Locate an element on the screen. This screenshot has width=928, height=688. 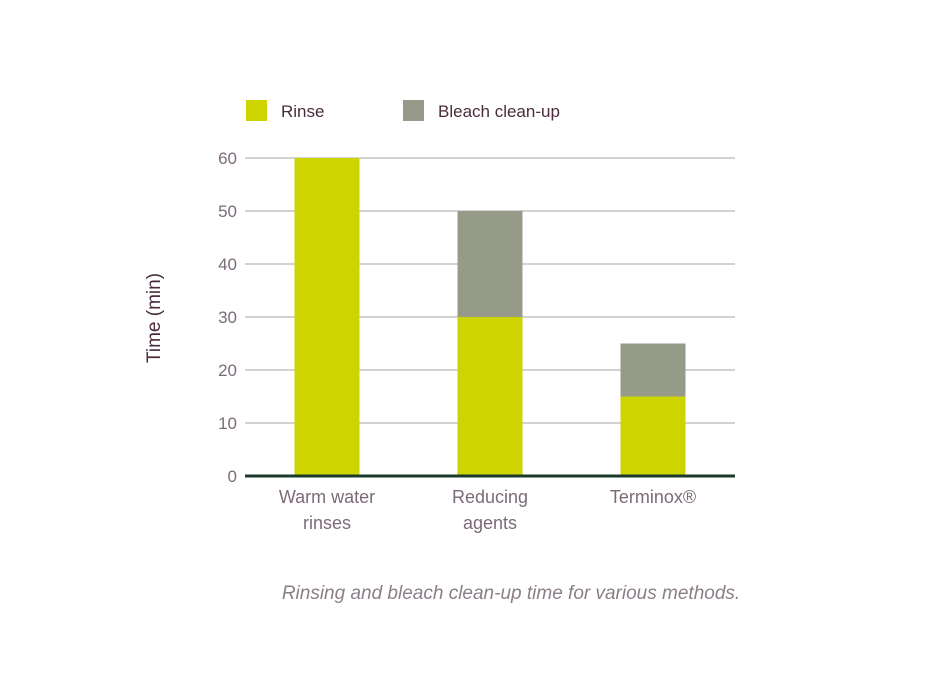
legend-label: Rinse is located at coordinates (302, 111).